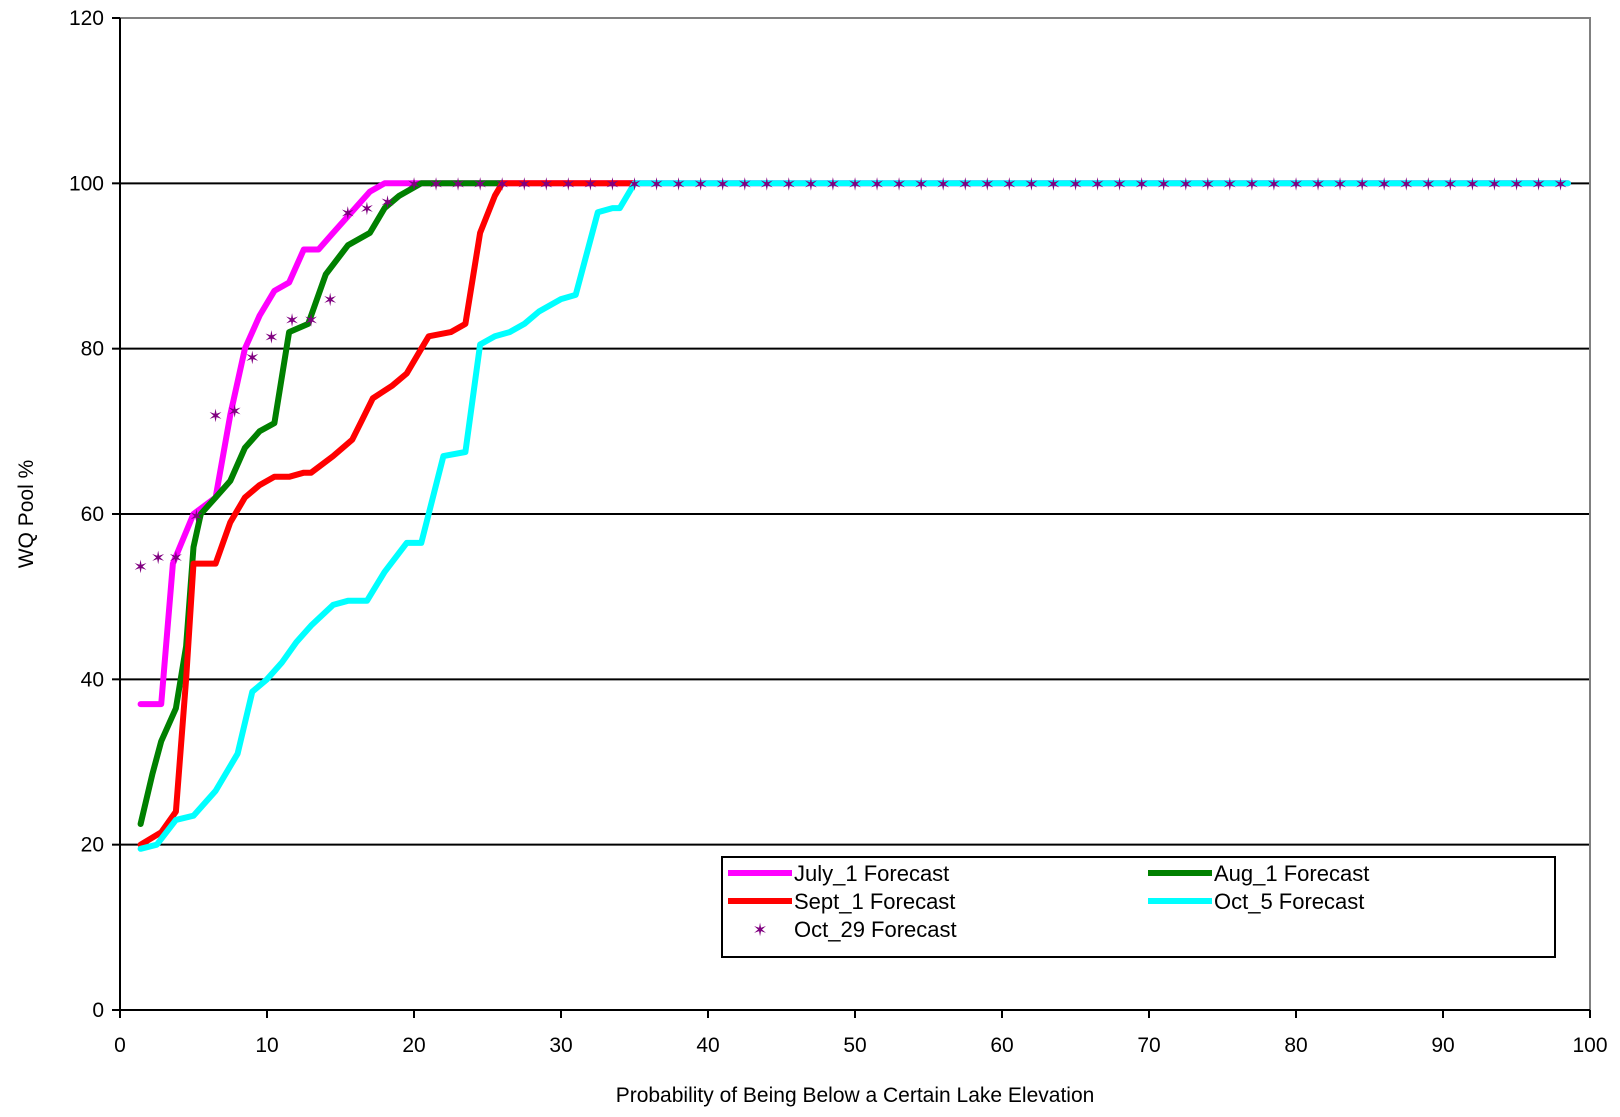 The height and width of the screenshot is (1117, 1620). Describe the element at coordinates (86, 183) in the screenshot. I see `y-tick-label: 100` at that location.